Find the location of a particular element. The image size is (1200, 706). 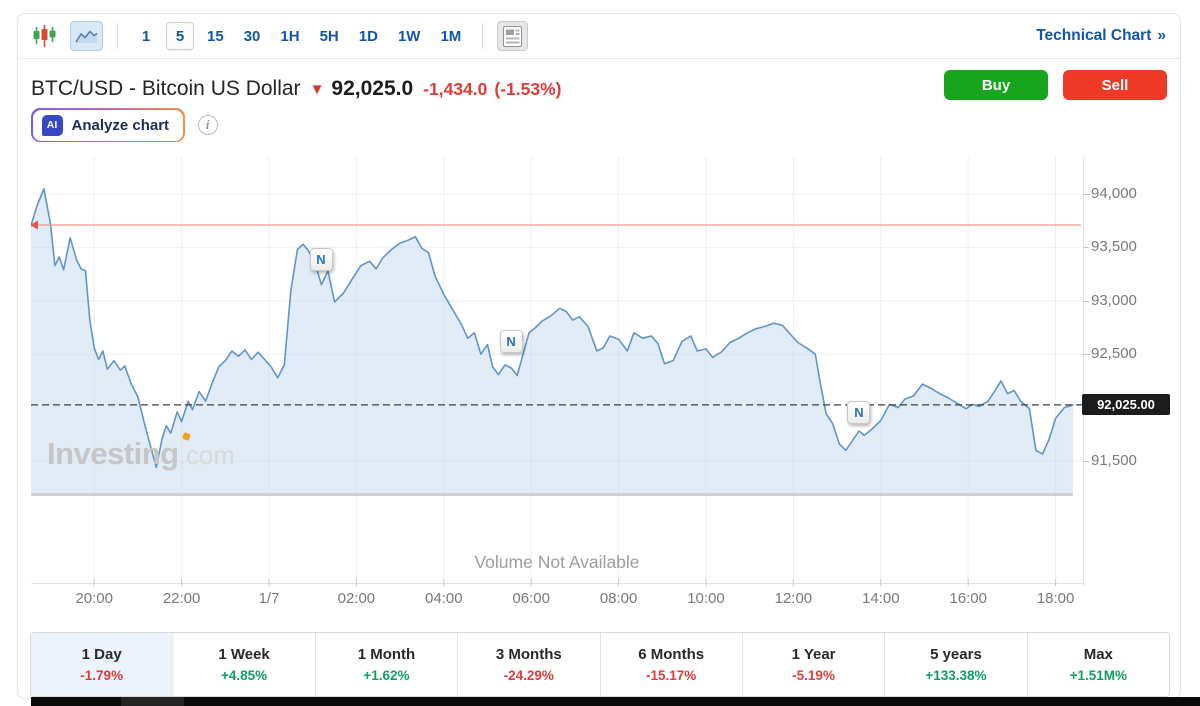

technical-chart-link: Technical Chart » is located at coordinates (1101, 36).